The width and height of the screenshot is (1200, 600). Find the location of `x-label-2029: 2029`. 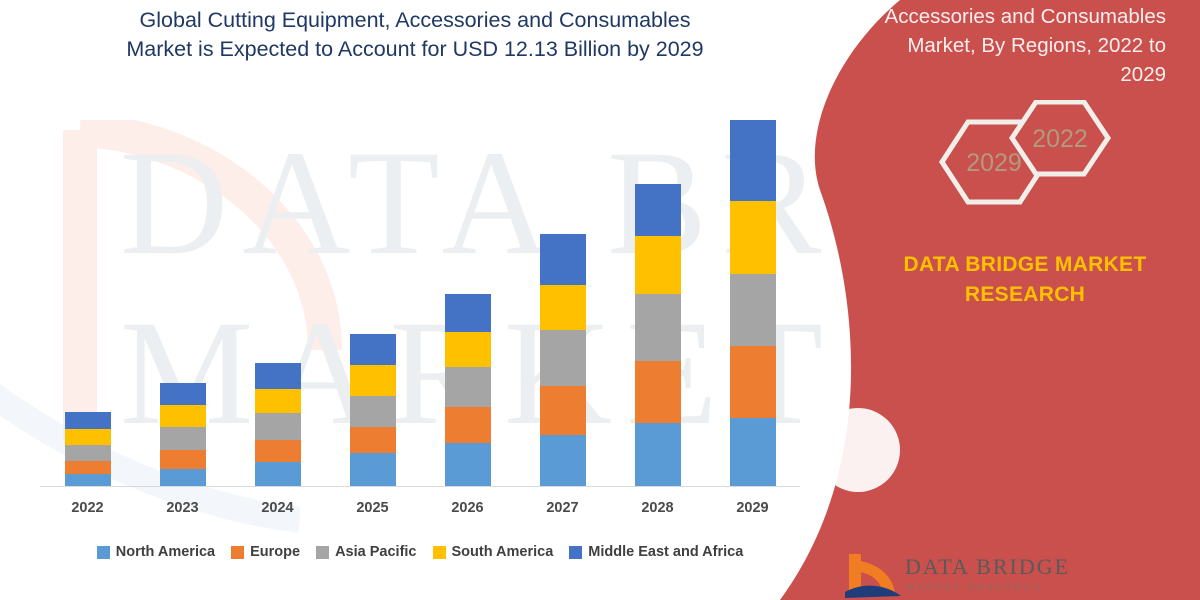

x-label-2029: 2029 is located at coordinates (752, 508).